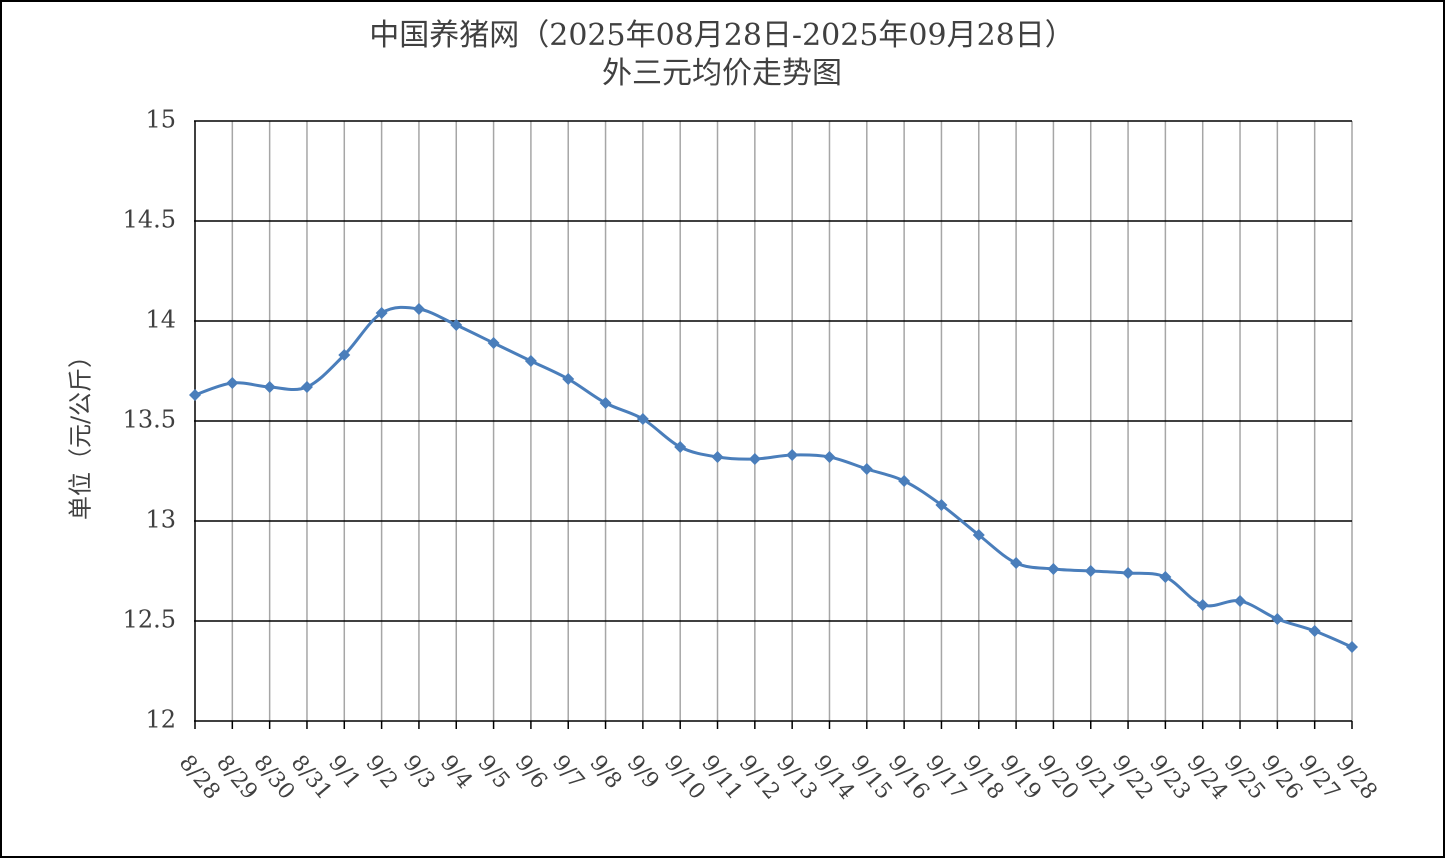 This screenshot has height=858, width=1445. Describe the element at coordinates (160, 120) in the screenshot. I see `y-tick-label: 15` at that location.